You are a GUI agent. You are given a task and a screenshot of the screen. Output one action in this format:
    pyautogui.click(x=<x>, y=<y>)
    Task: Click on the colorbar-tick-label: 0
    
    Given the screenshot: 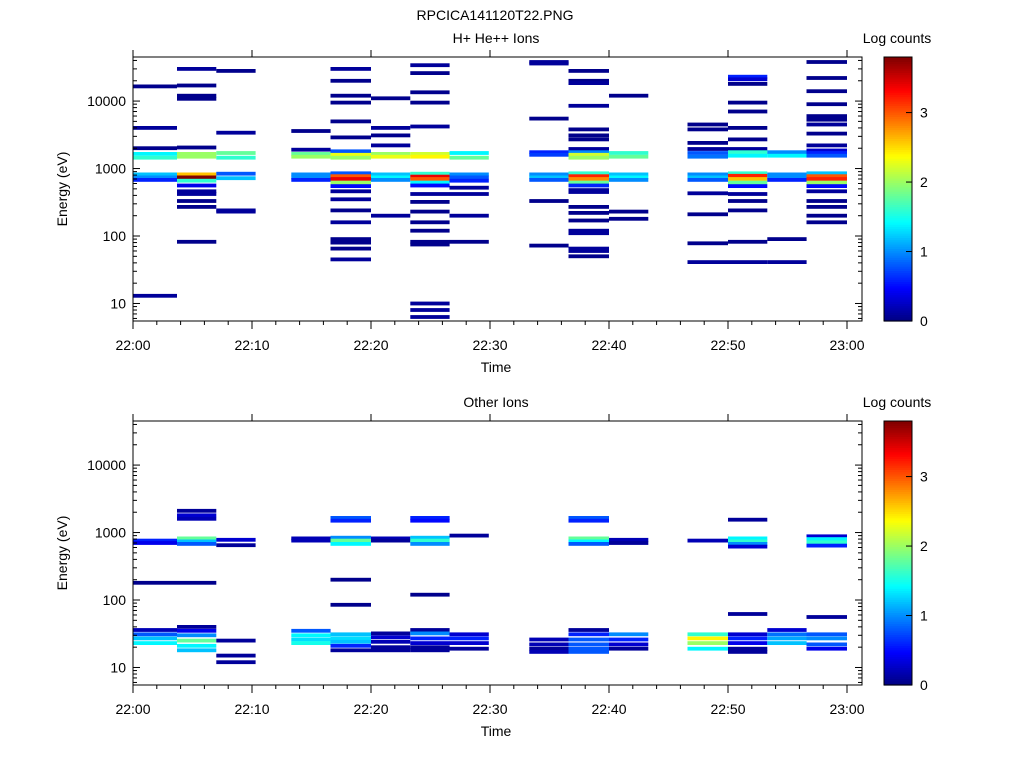 What is the action you would take?
    pyautogui.click(x=924, y=685)
    